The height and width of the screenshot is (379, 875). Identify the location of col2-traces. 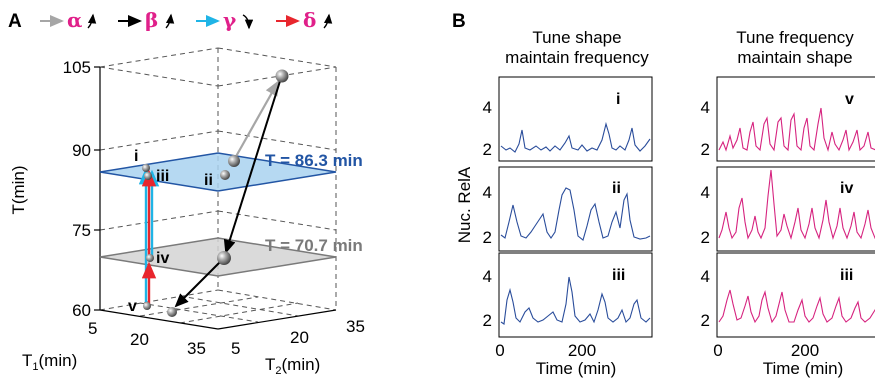
(796, 215).